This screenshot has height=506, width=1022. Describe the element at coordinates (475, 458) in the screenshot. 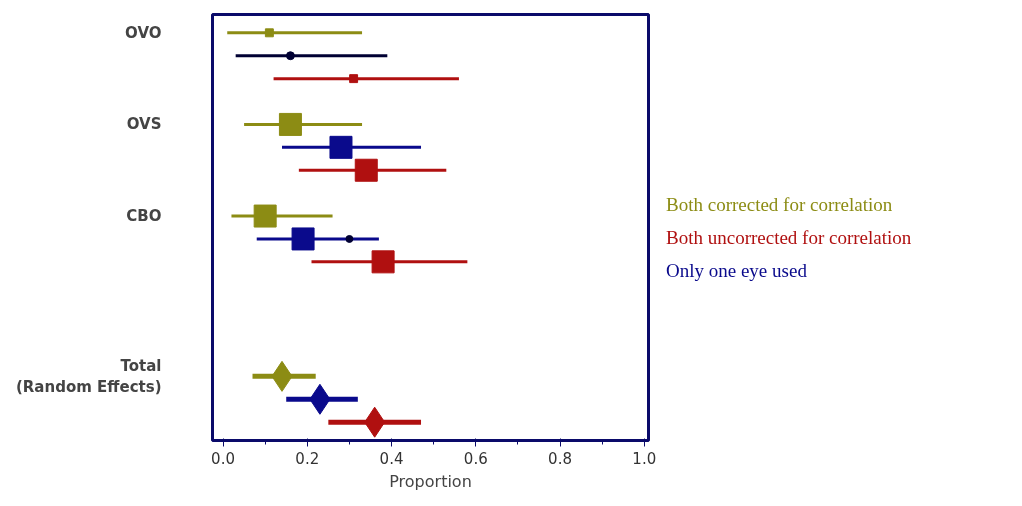

I see `x-tick-label: 0.6` at that location.